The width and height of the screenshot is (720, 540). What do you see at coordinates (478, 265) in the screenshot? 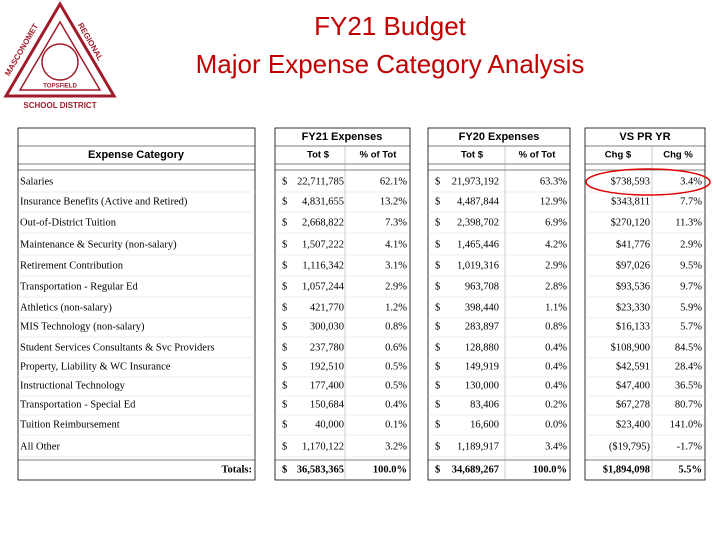
I see `cell: 1,019,316` at bounding box center [478, 265].